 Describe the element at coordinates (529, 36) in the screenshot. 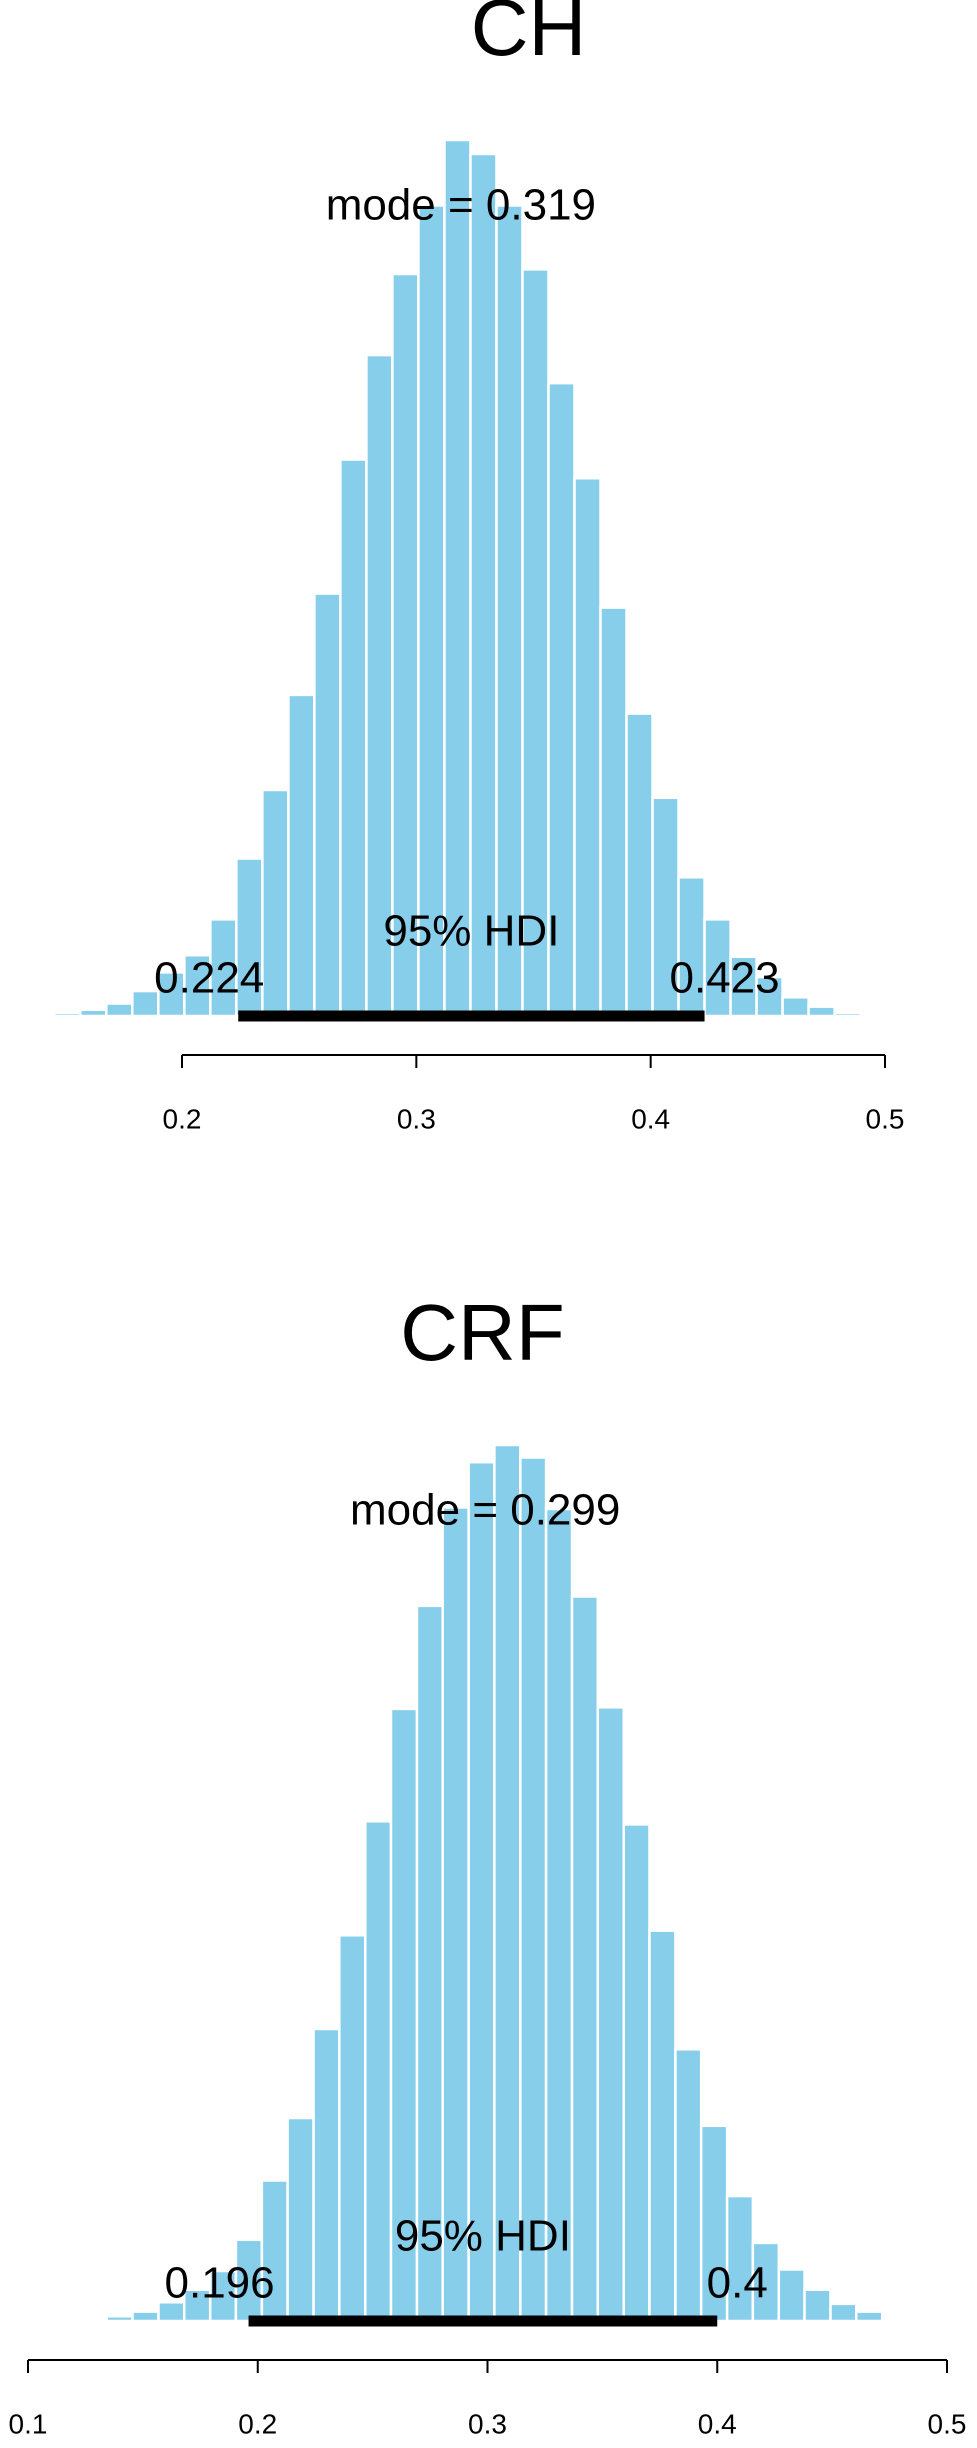

I see `chart-title: CH` at that location.